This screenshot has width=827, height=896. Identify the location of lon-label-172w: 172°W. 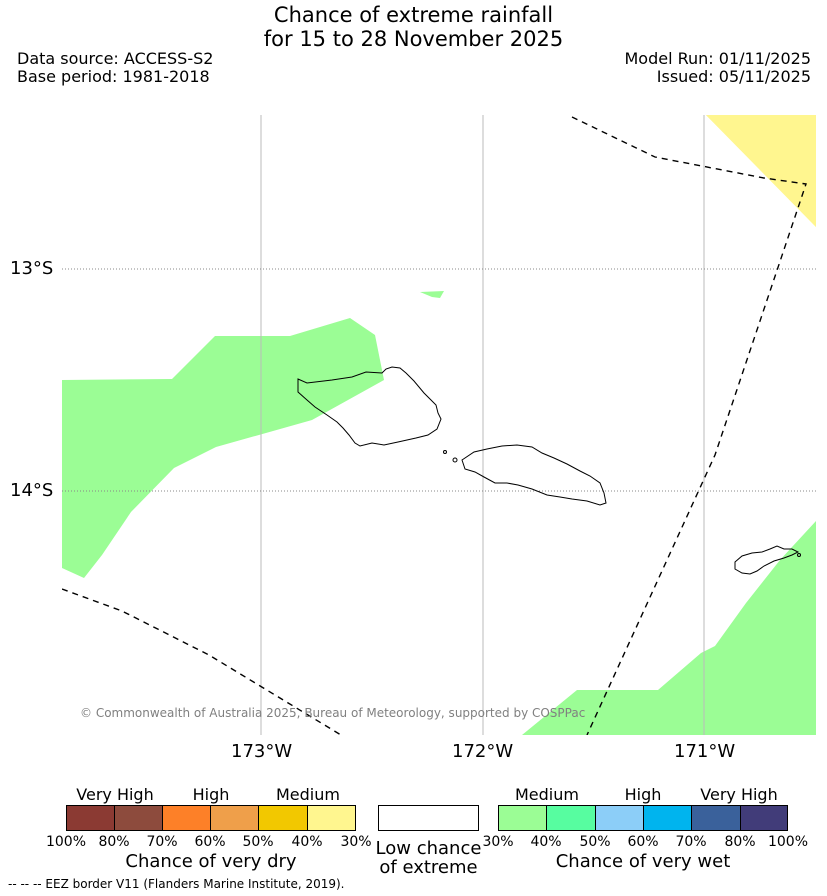
(483, 751).